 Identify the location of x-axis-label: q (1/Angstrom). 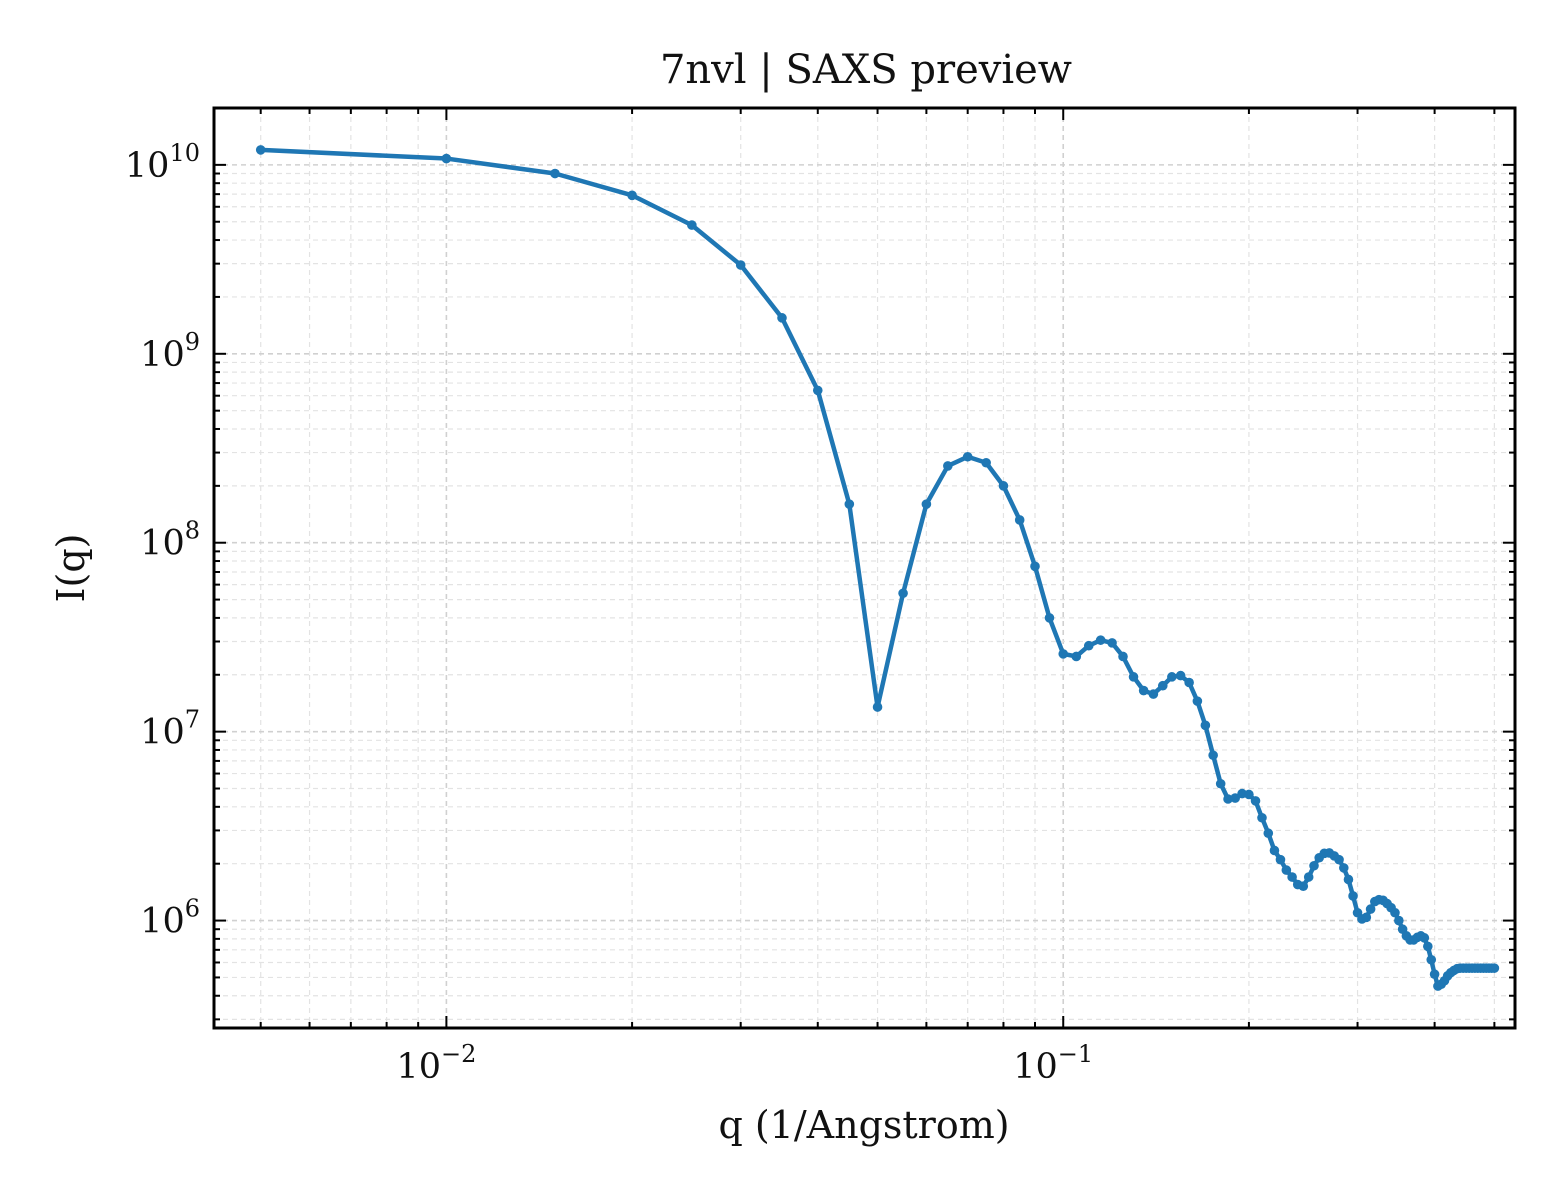
(863, 1125).